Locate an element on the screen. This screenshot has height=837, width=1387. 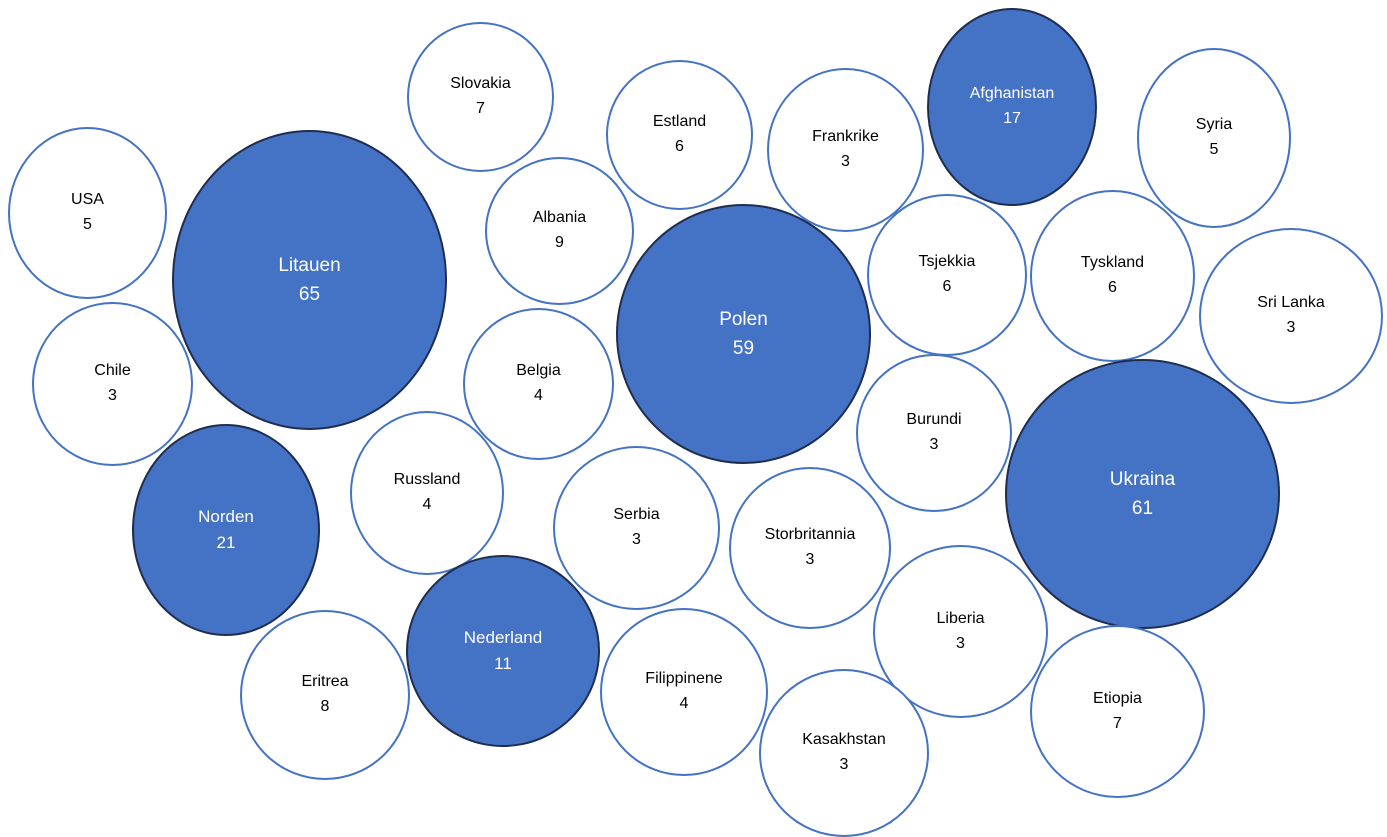
bubble-syria: Syria 5 is located at coordinates (1214, 138).